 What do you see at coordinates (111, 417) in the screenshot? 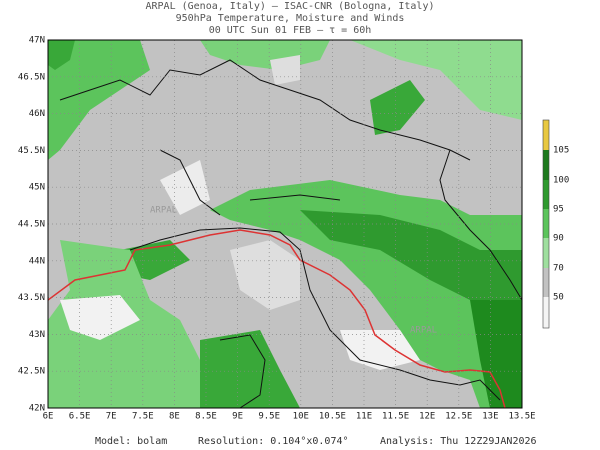
I see `lon-tick-label: 7E` at bounding box center [111, 417].